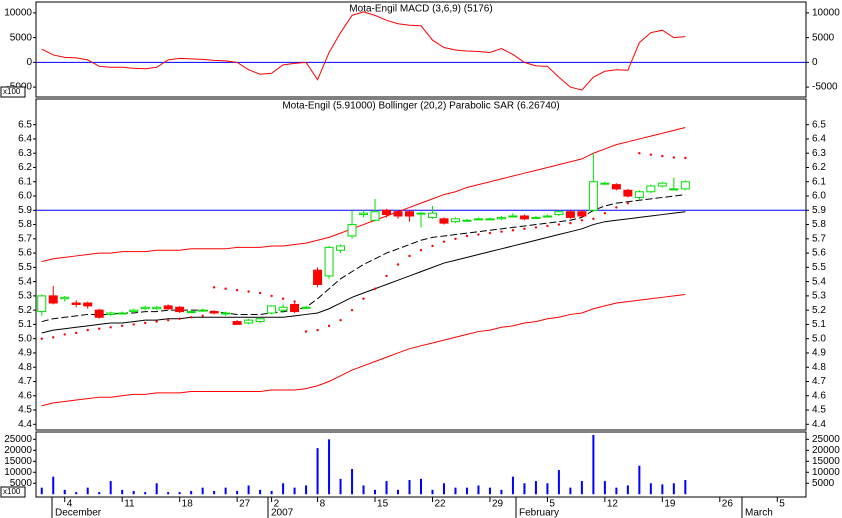  I want to click on x-tick-label: 22, so click(440, 504).